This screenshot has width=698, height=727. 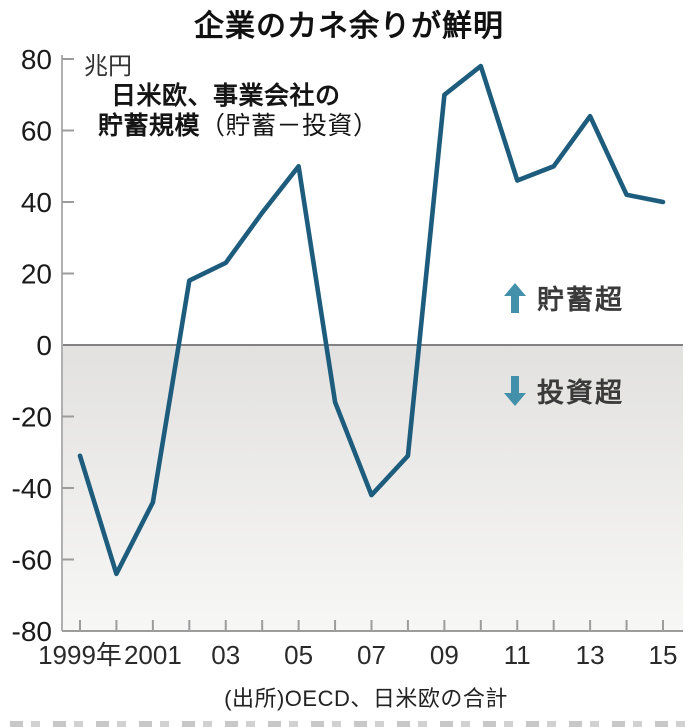 What do you see at coordinates (36, 131) in the screenshot?
I see `y-tick-label: 60` at bounding box center [36, 131].